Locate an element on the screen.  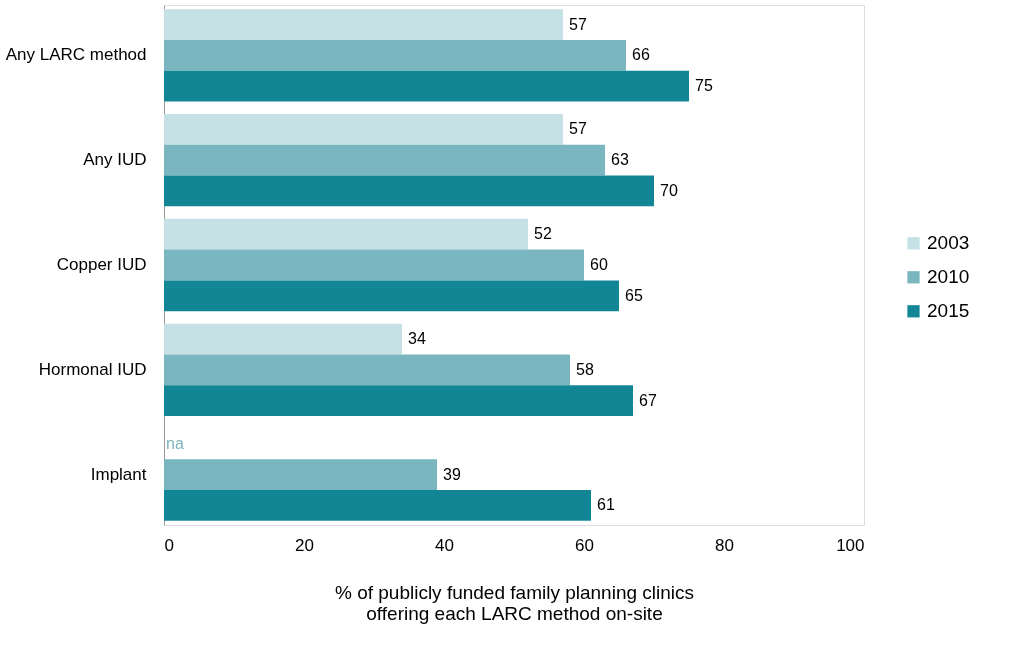
x-tick-label: 60 is located at coordinates (584, 545).